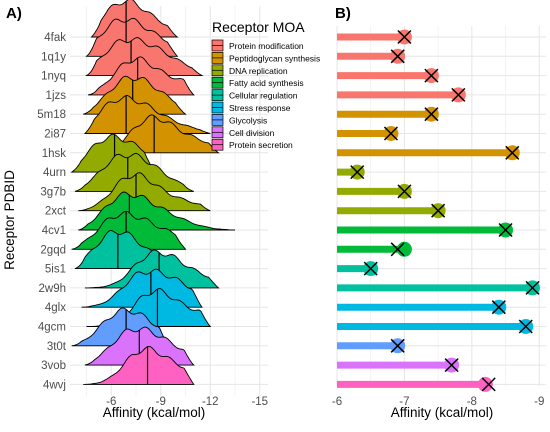 The image size is (550, 432). I want to click on lollipop-cross-4glx, so click(498, 307).